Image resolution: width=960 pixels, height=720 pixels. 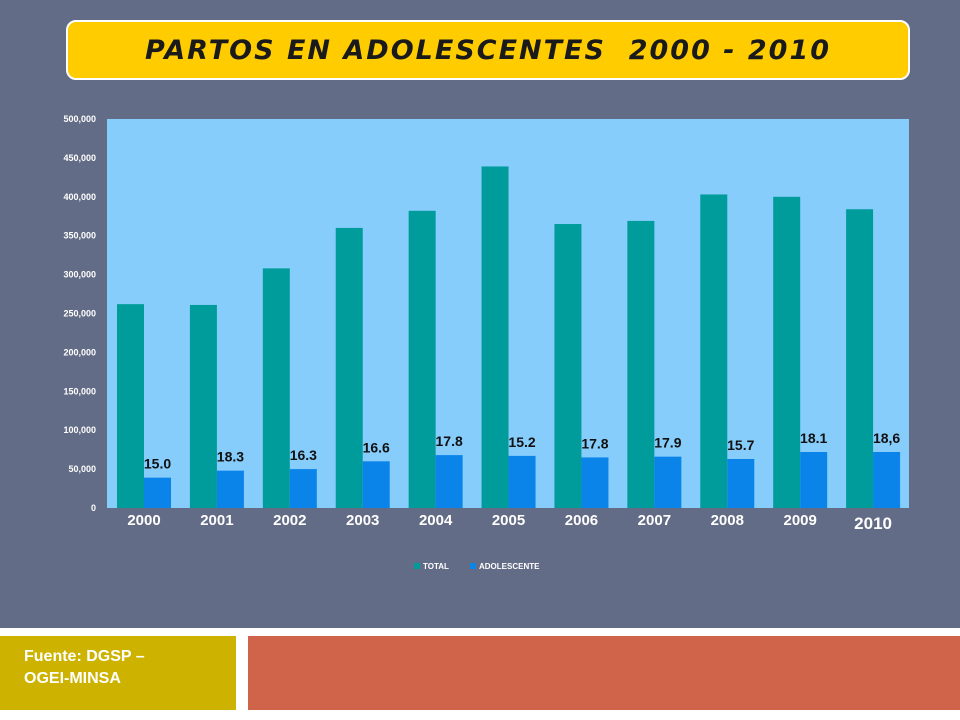 I want to click on data-label: 15.7, so click(x=740, y=445).